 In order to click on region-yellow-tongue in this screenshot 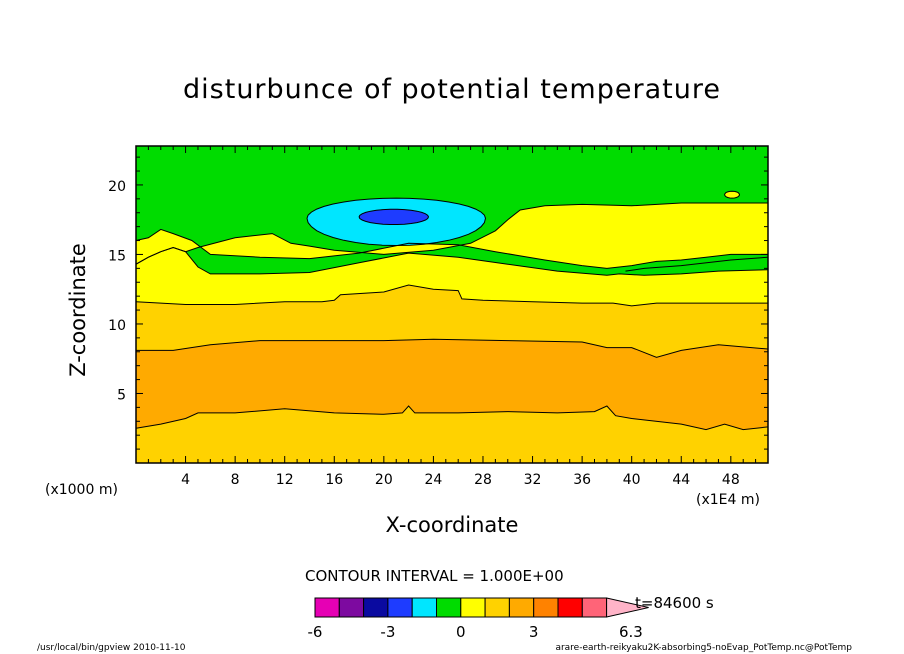, I will do `click(452, 236)`.